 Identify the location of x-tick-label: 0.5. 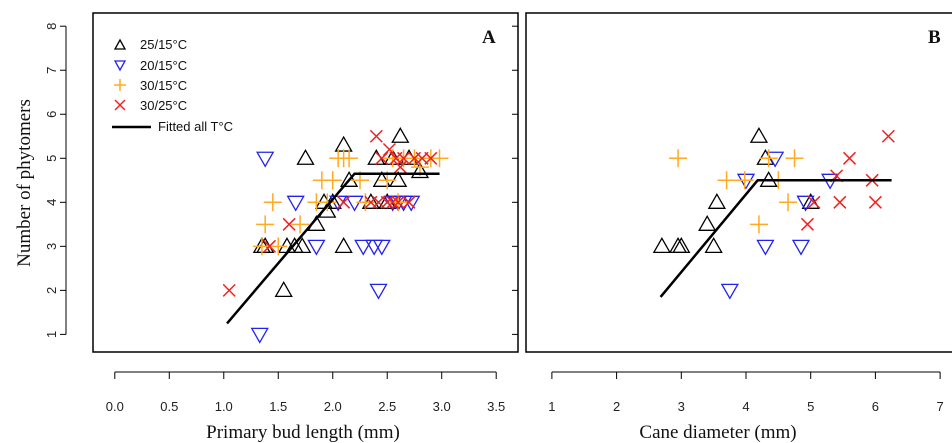
(169, 406).